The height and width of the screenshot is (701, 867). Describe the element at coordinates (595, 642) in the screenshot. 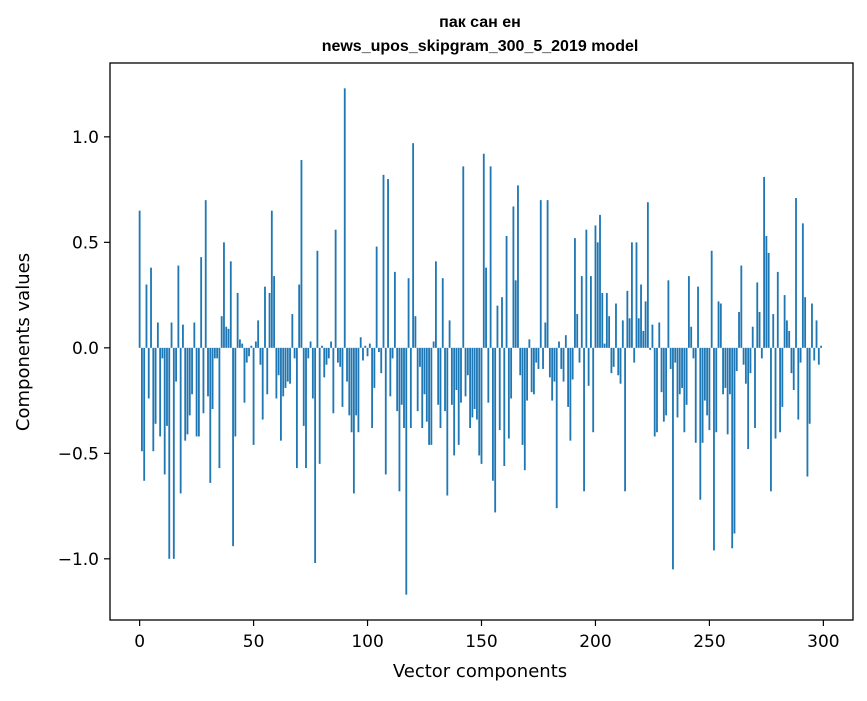

I see `x-tick-label: 200` at that location.